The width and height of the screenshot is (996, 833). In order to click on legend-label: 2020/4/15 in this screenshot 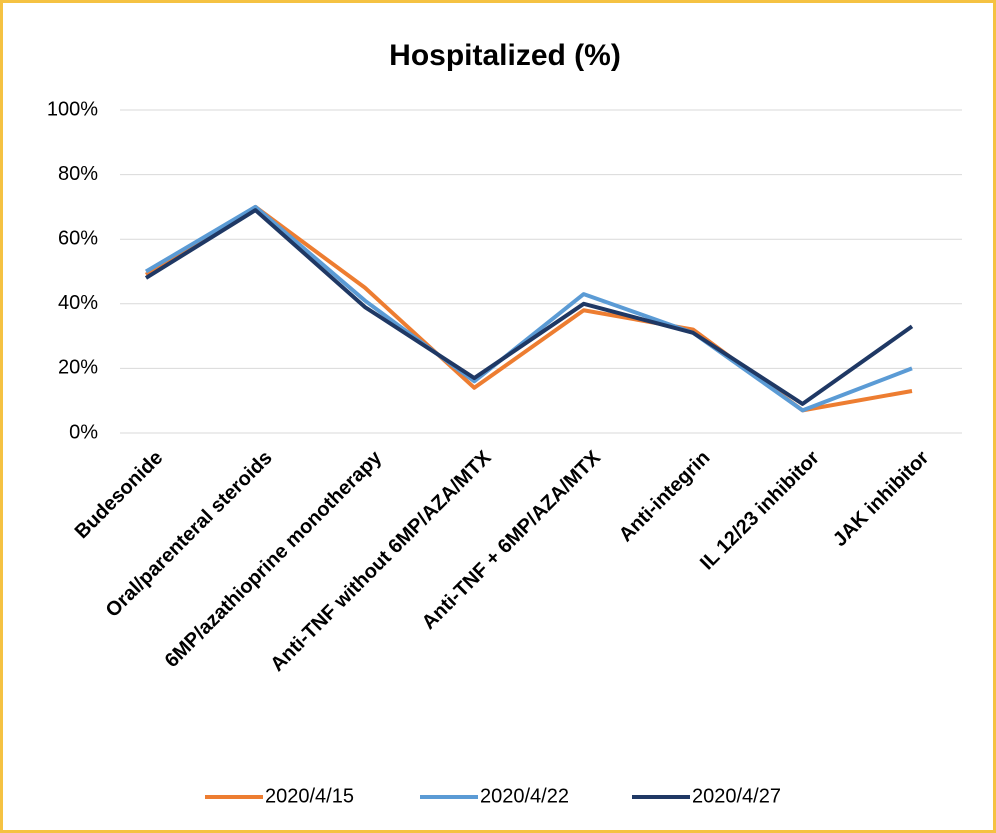, I will do `click(309, 796)`.